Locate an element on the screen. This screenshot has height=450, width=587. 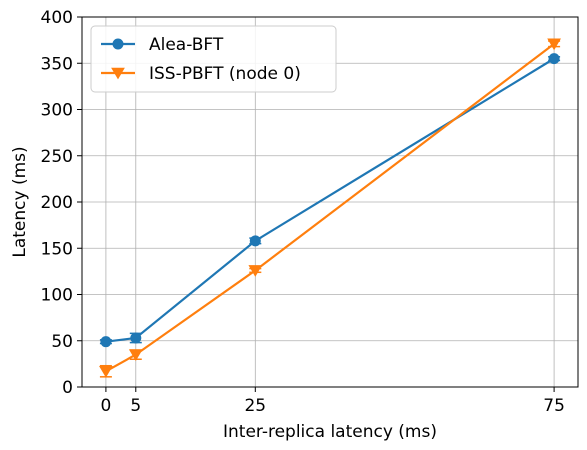
y-tick-label: 100 is located at coordinates (57, 296).